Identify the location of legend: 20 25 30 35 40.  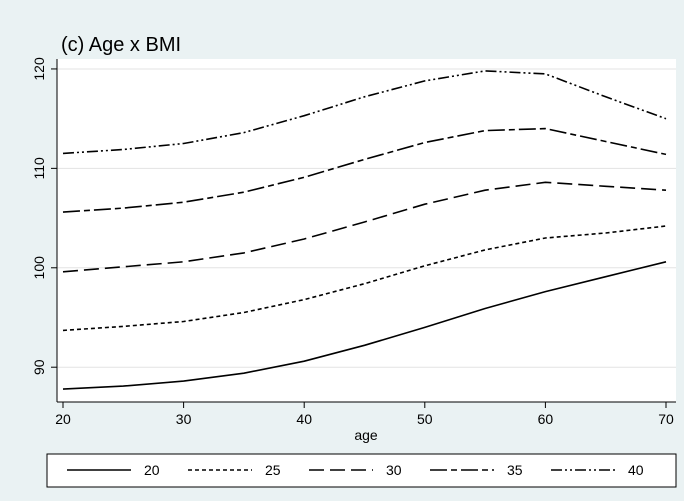
(361, 470).